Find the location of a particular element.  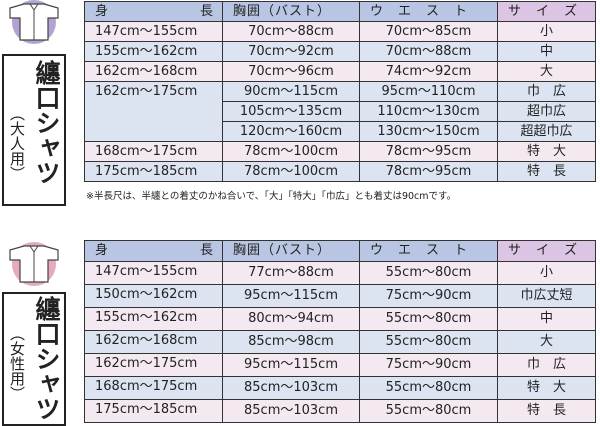

table-row: 162cm～168cm 70cm～96cm 74cm～92cm 大 is located at coordinates (340, 71).